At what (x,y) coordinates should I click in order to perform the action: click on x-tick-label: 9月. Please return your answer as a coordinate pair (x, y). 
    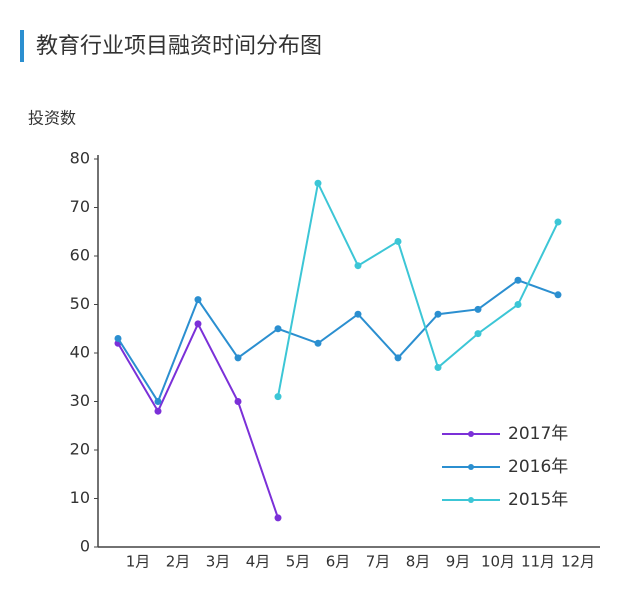
    Looking at the image, I should click on (458, 562).